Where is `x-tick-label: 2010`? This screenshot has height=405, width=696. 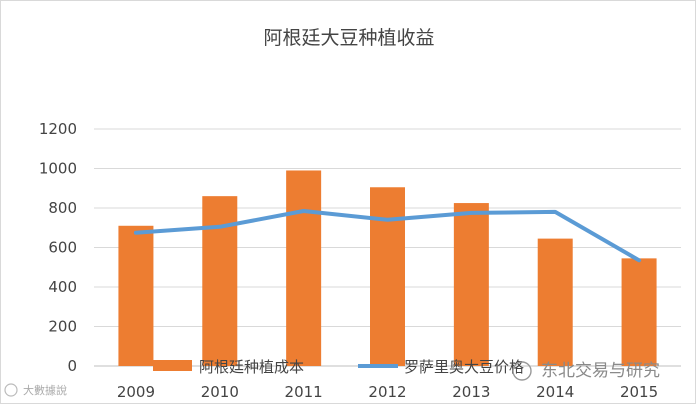 x-tick-label: 2010 is located at coordinates (220, 392).